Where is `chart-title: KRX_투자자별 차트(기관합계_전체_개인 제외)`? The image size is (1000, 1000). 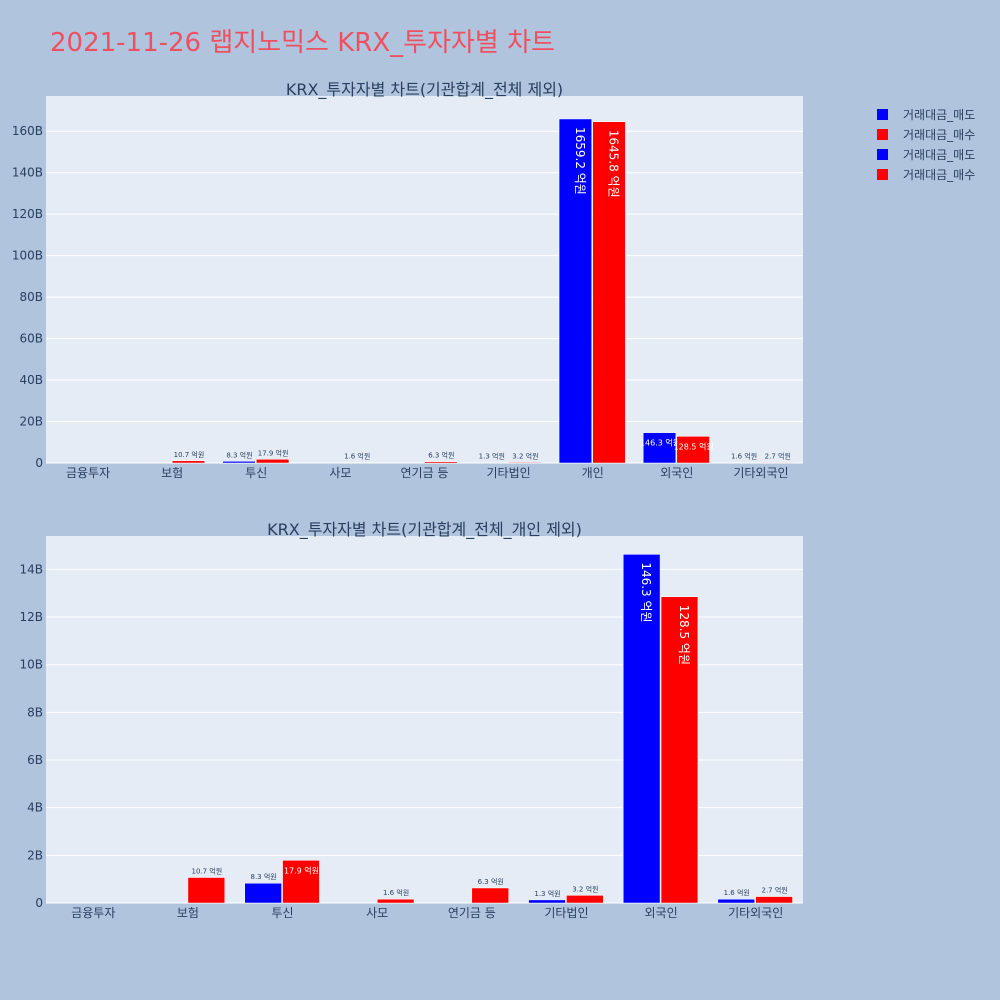
chart-title: KRX_투자자별 차트(기관합계_전체_개인 제외) is located at coordinates (424, 530).